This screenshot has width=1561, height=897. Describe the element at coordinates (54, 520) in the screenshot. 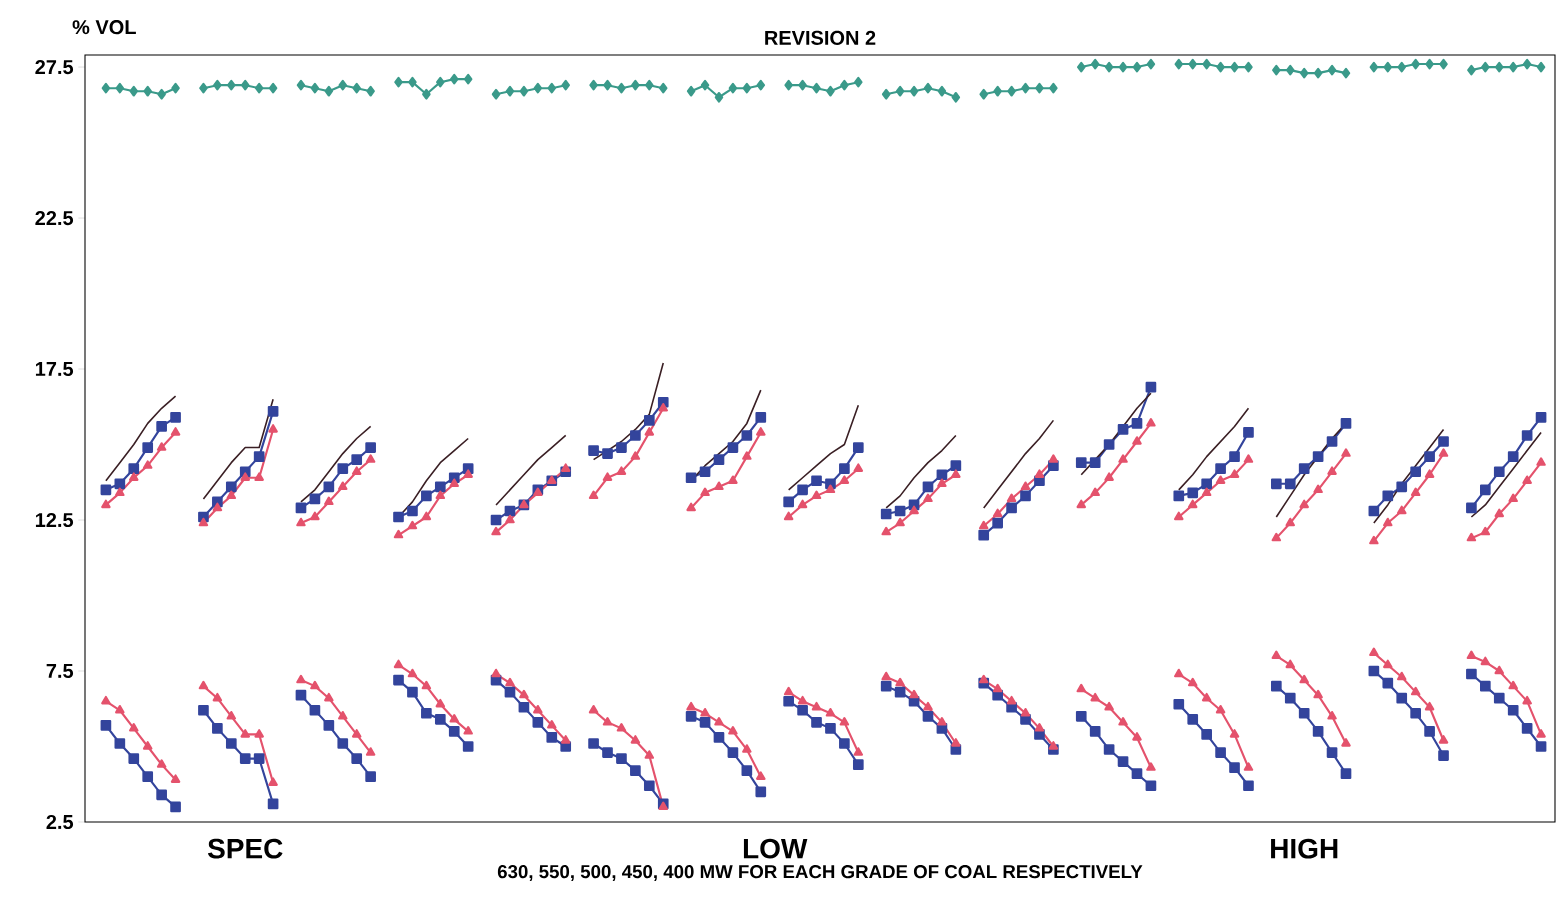

I see `y-tick-label: 12.5` at that location.